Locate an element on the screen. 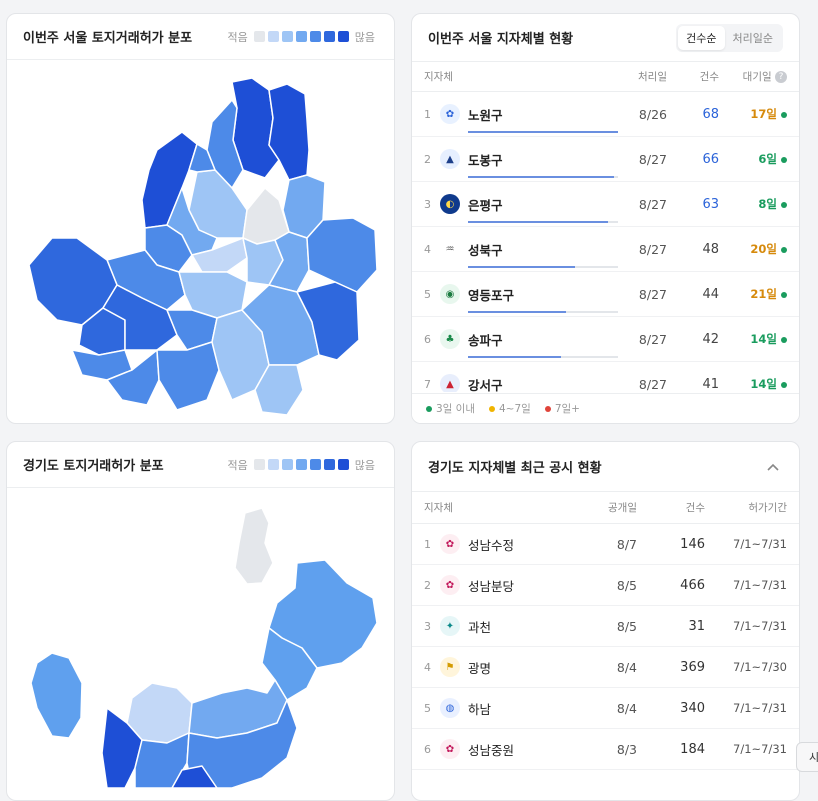 Image resolution: width=818 pixels, height=801 pixels. red-dot-icon is located at coordinates (547, 409).